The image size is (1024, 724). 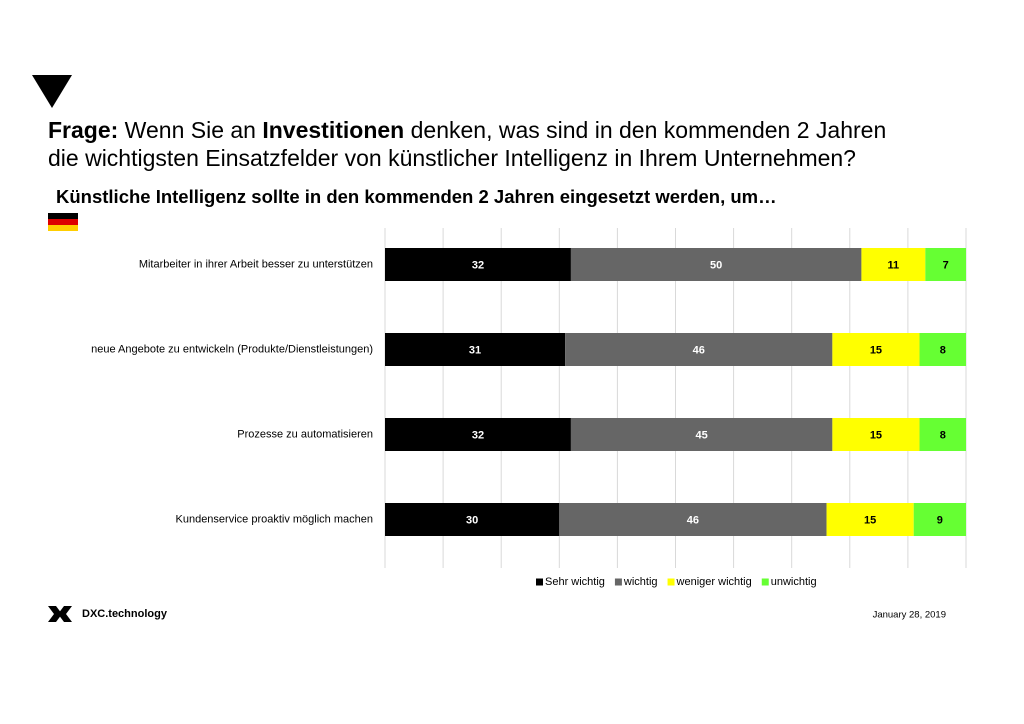 What do you see at coordinates (575, 582) in the screenshot?
I see `legend-label: Sehr wichtig` at bounding box center [575, 582].